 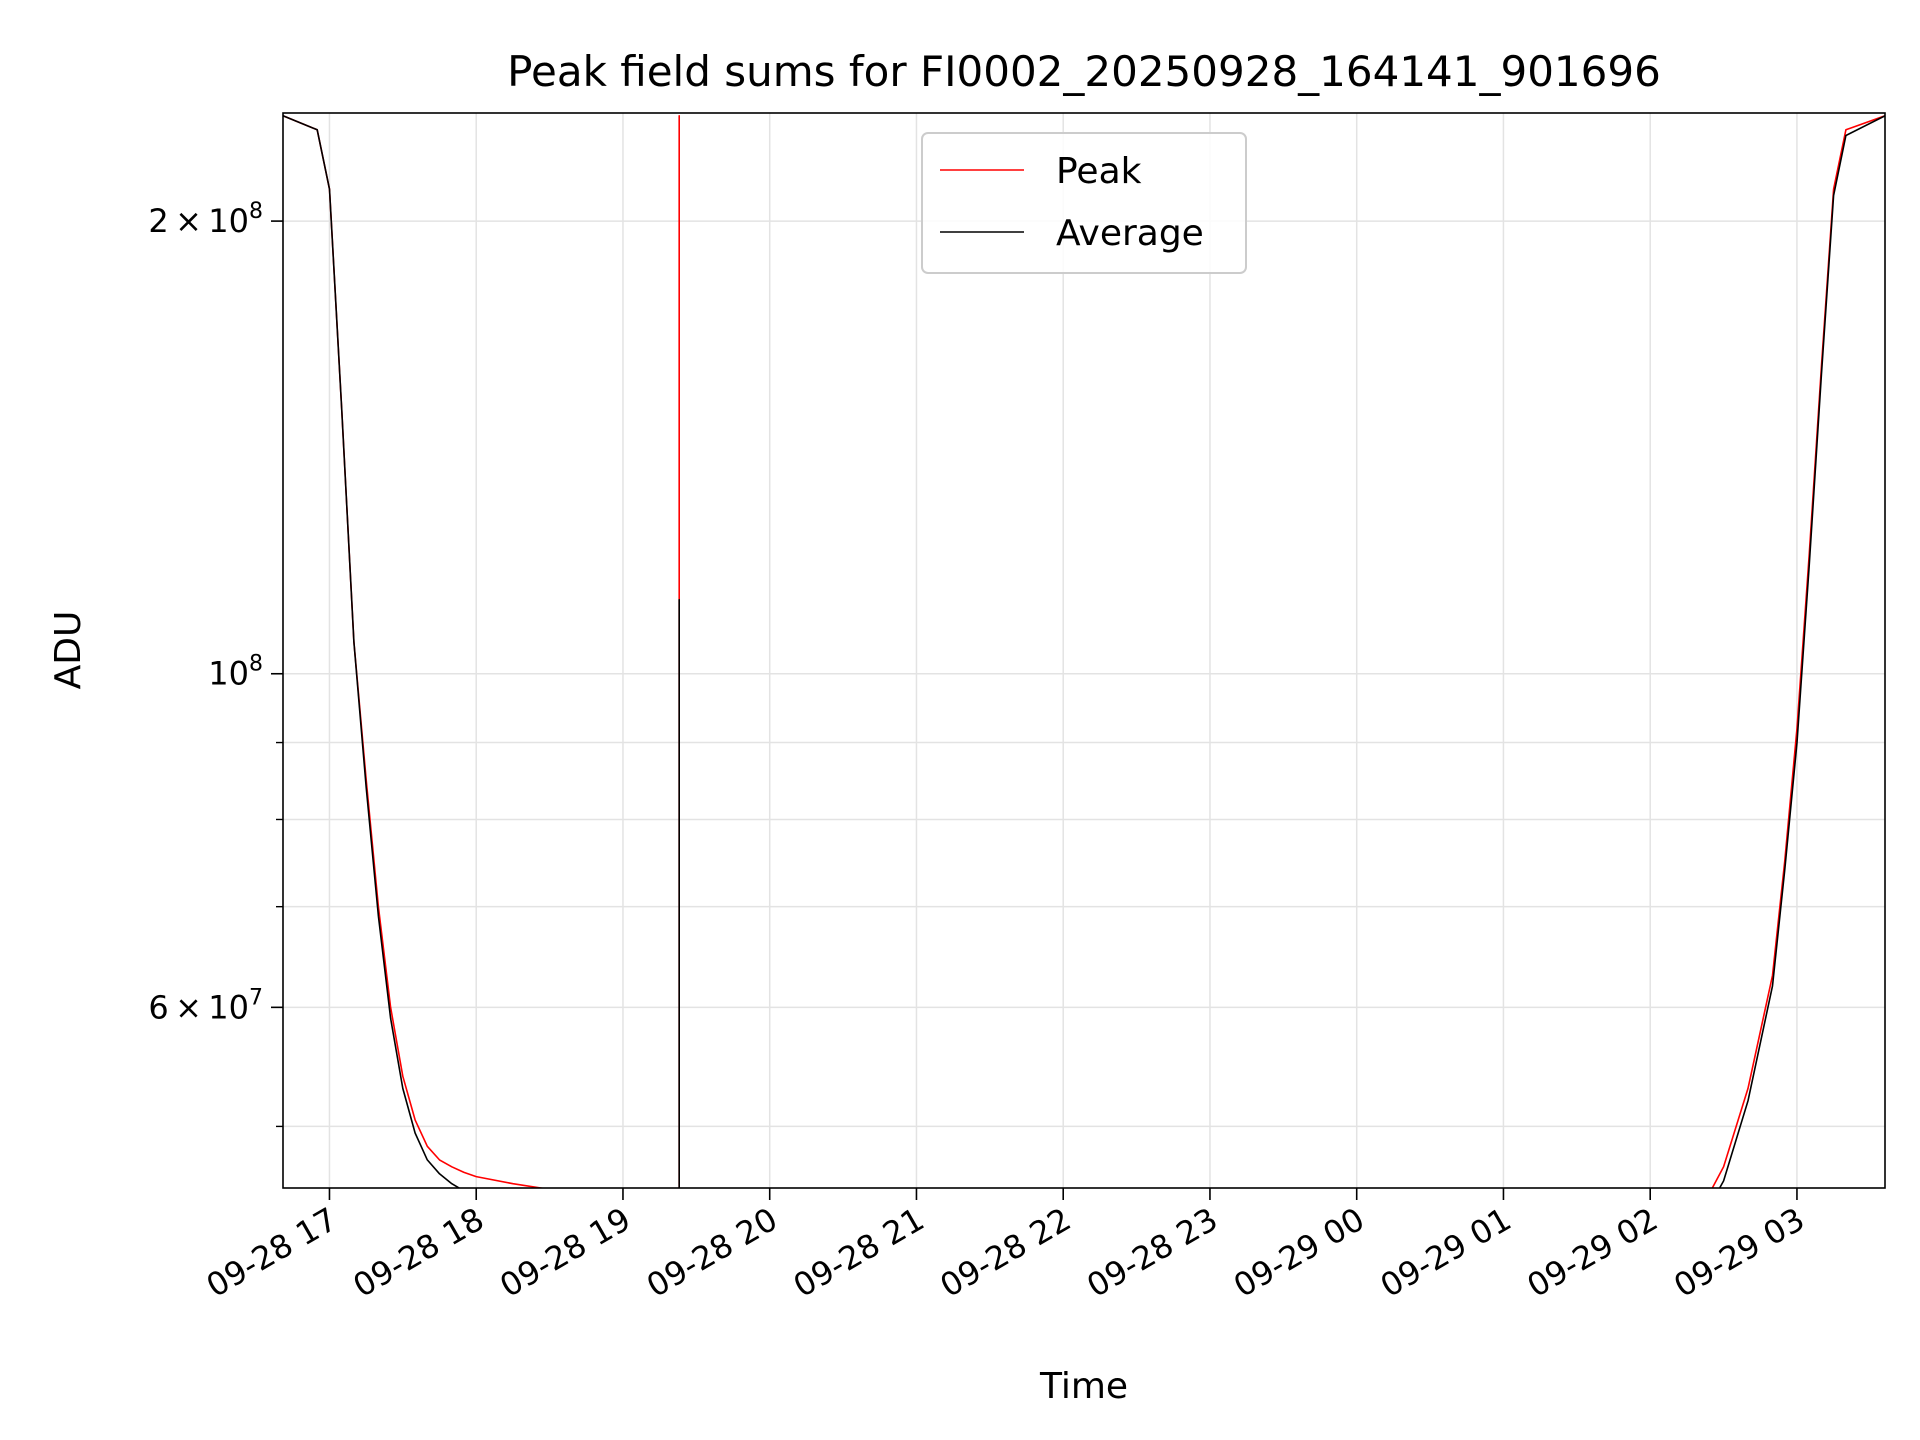 I want to click on legend: Peak Average, so click(x=1084, y=203).